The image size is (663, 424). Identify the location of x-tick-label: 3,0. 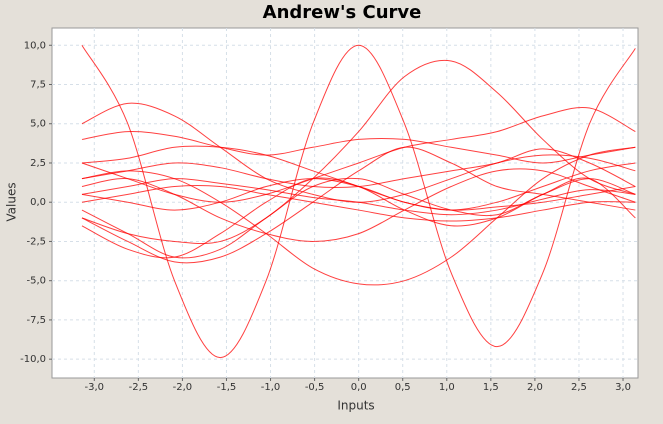
(623, 387).